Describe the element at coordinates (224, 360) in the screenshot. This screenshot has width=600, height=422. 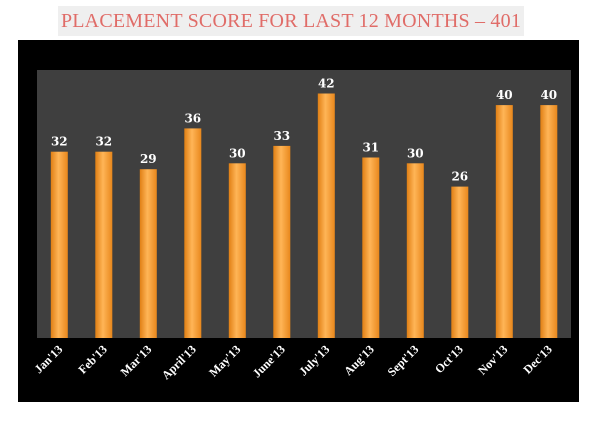
I see `x-tick-label: May'13` at that location.